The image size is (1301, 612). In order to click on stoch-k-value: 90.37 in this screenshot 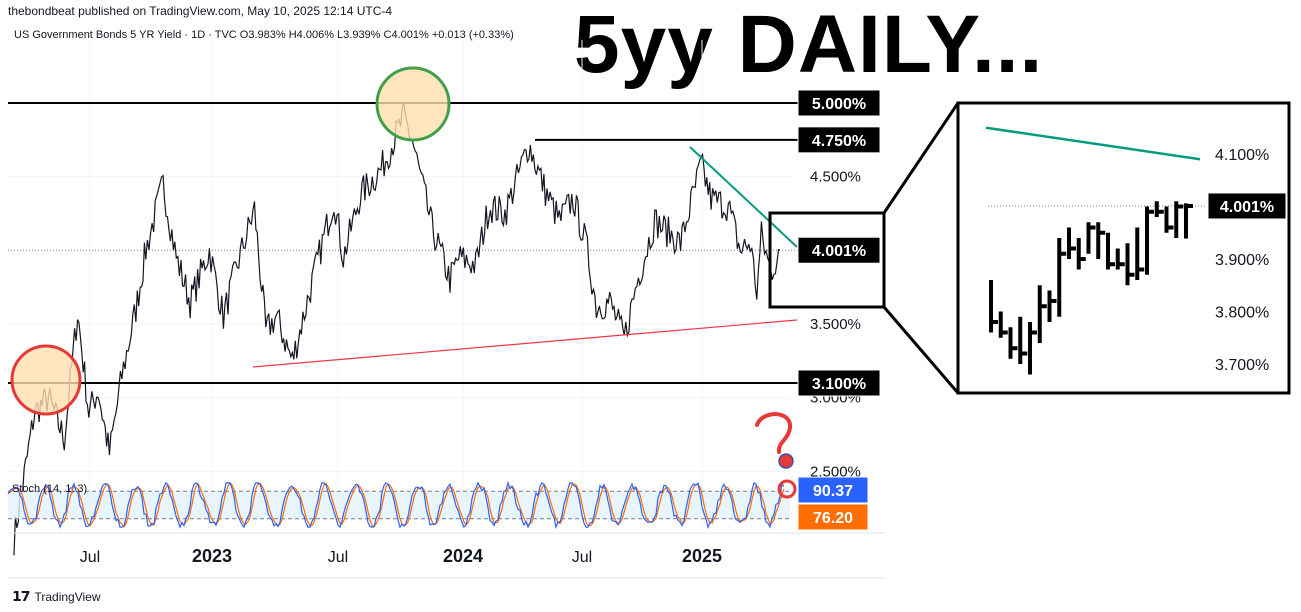, I will do `click(833, 491)`.